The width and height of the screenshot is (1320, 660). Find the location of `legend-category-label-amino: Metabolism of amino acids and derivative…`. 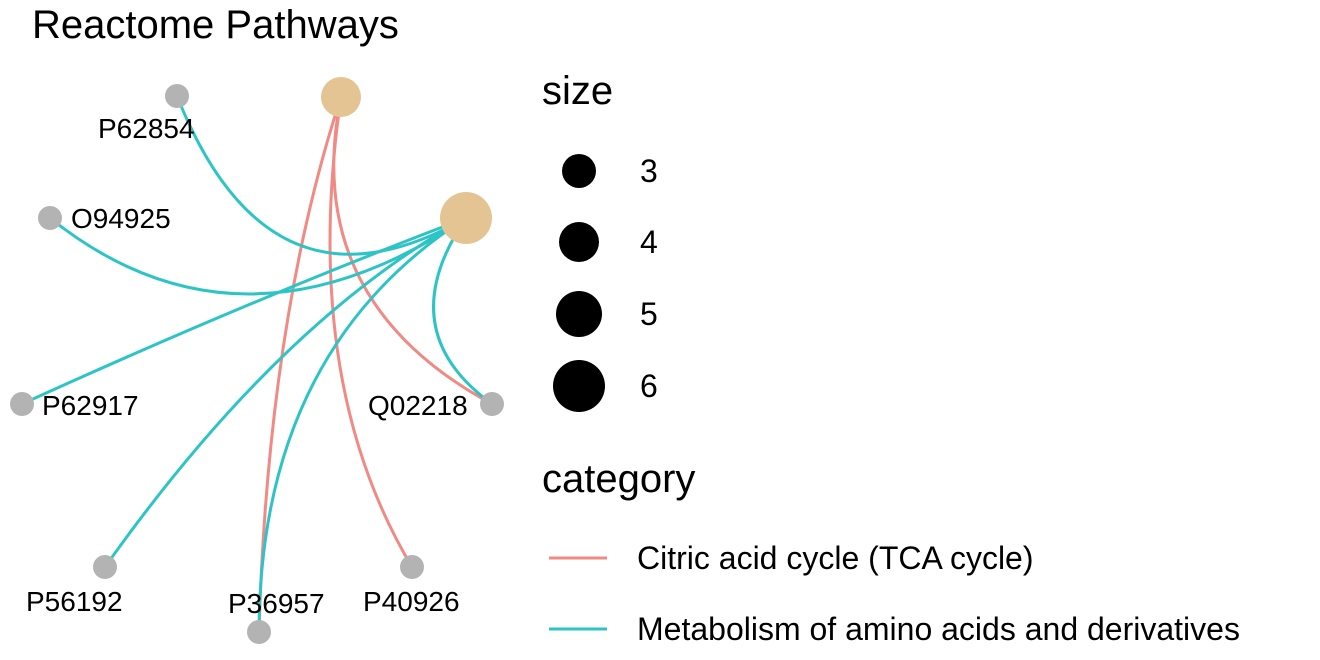

legend-category-label-amino: Metabolism of amino acids and derivative… is located at coordinates (938, 629).